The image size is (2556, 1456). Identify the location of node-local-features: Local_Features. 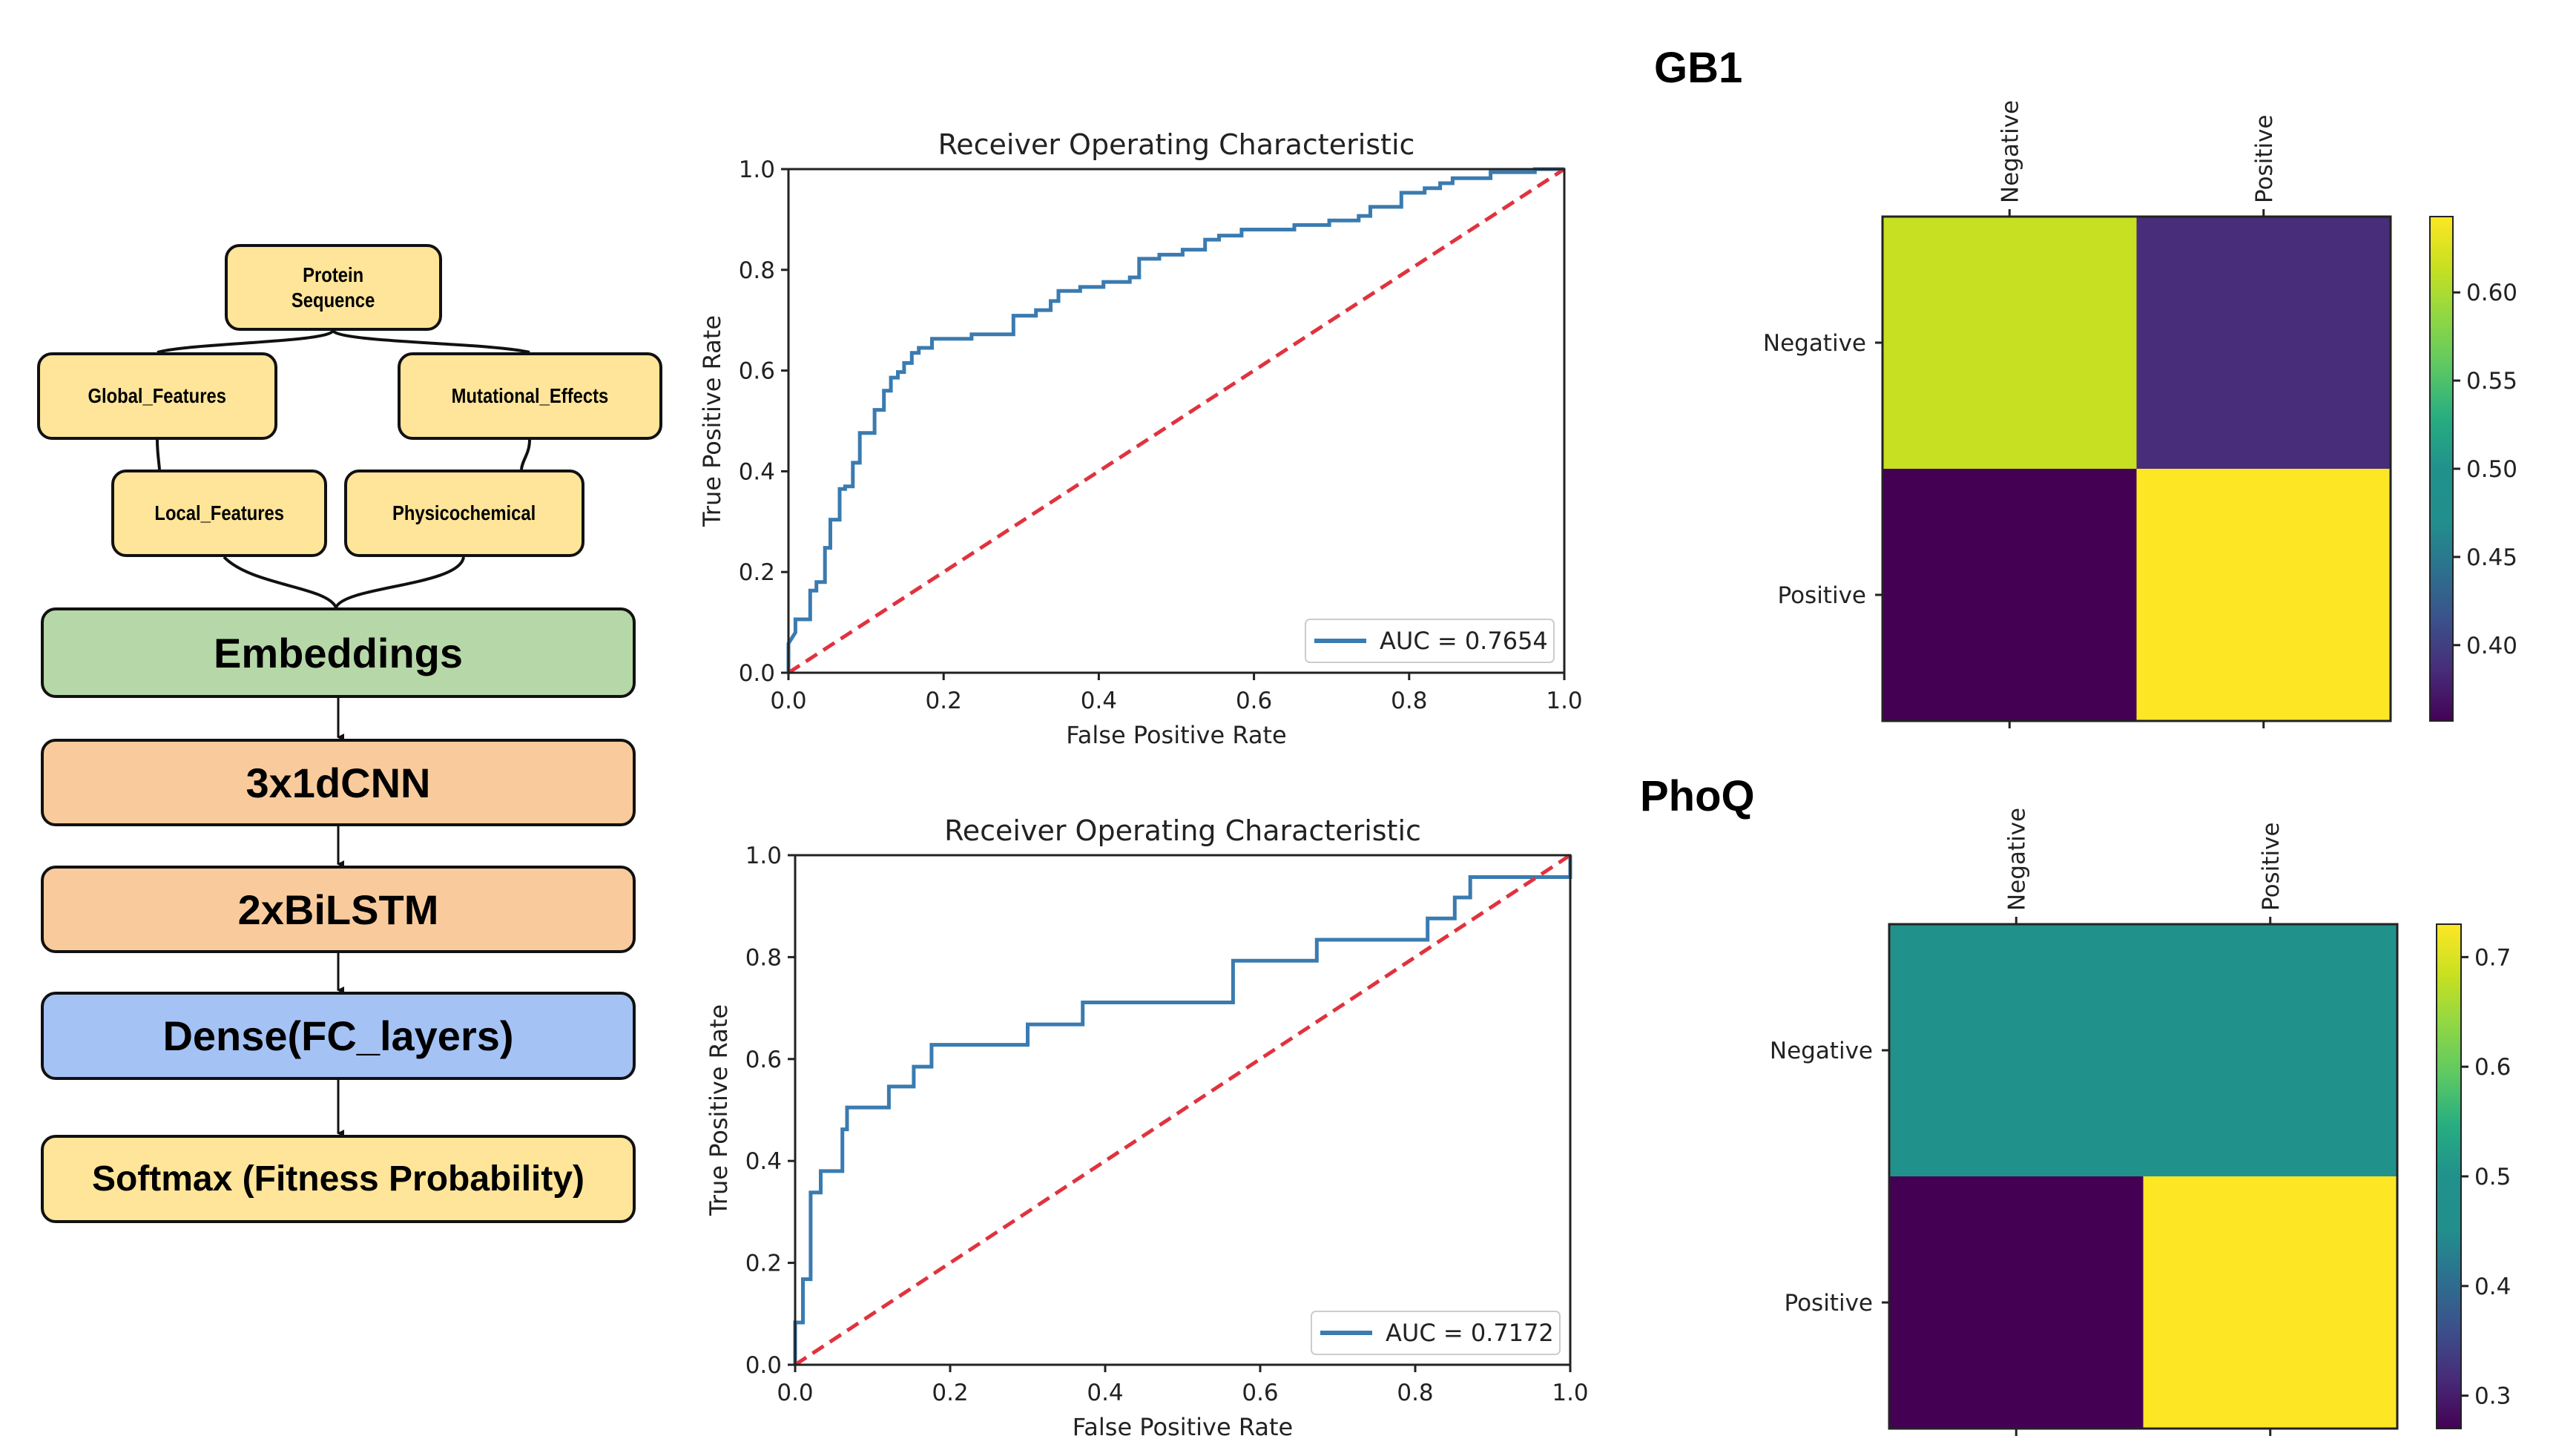
(219, 514).